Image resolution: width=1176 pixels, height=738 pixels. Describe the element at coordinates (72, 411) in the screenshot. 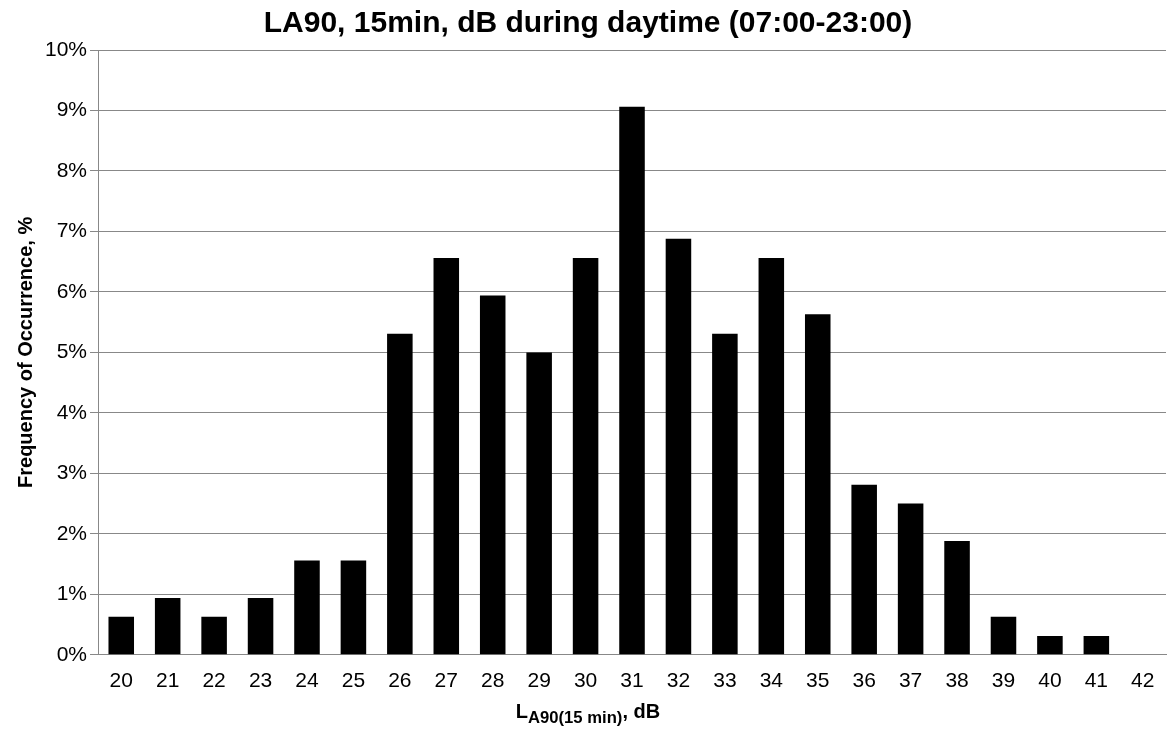

I see `y-tick-label: 4%` at that location.